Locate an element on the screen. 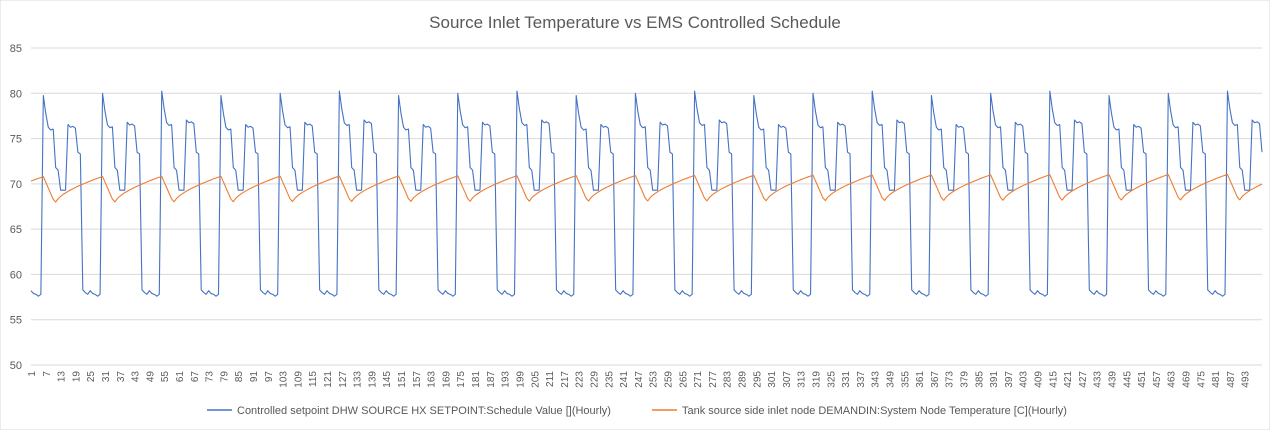 The image size is (1270, 430). x-tick-label: 427 is located at coordinates (1083, 379).